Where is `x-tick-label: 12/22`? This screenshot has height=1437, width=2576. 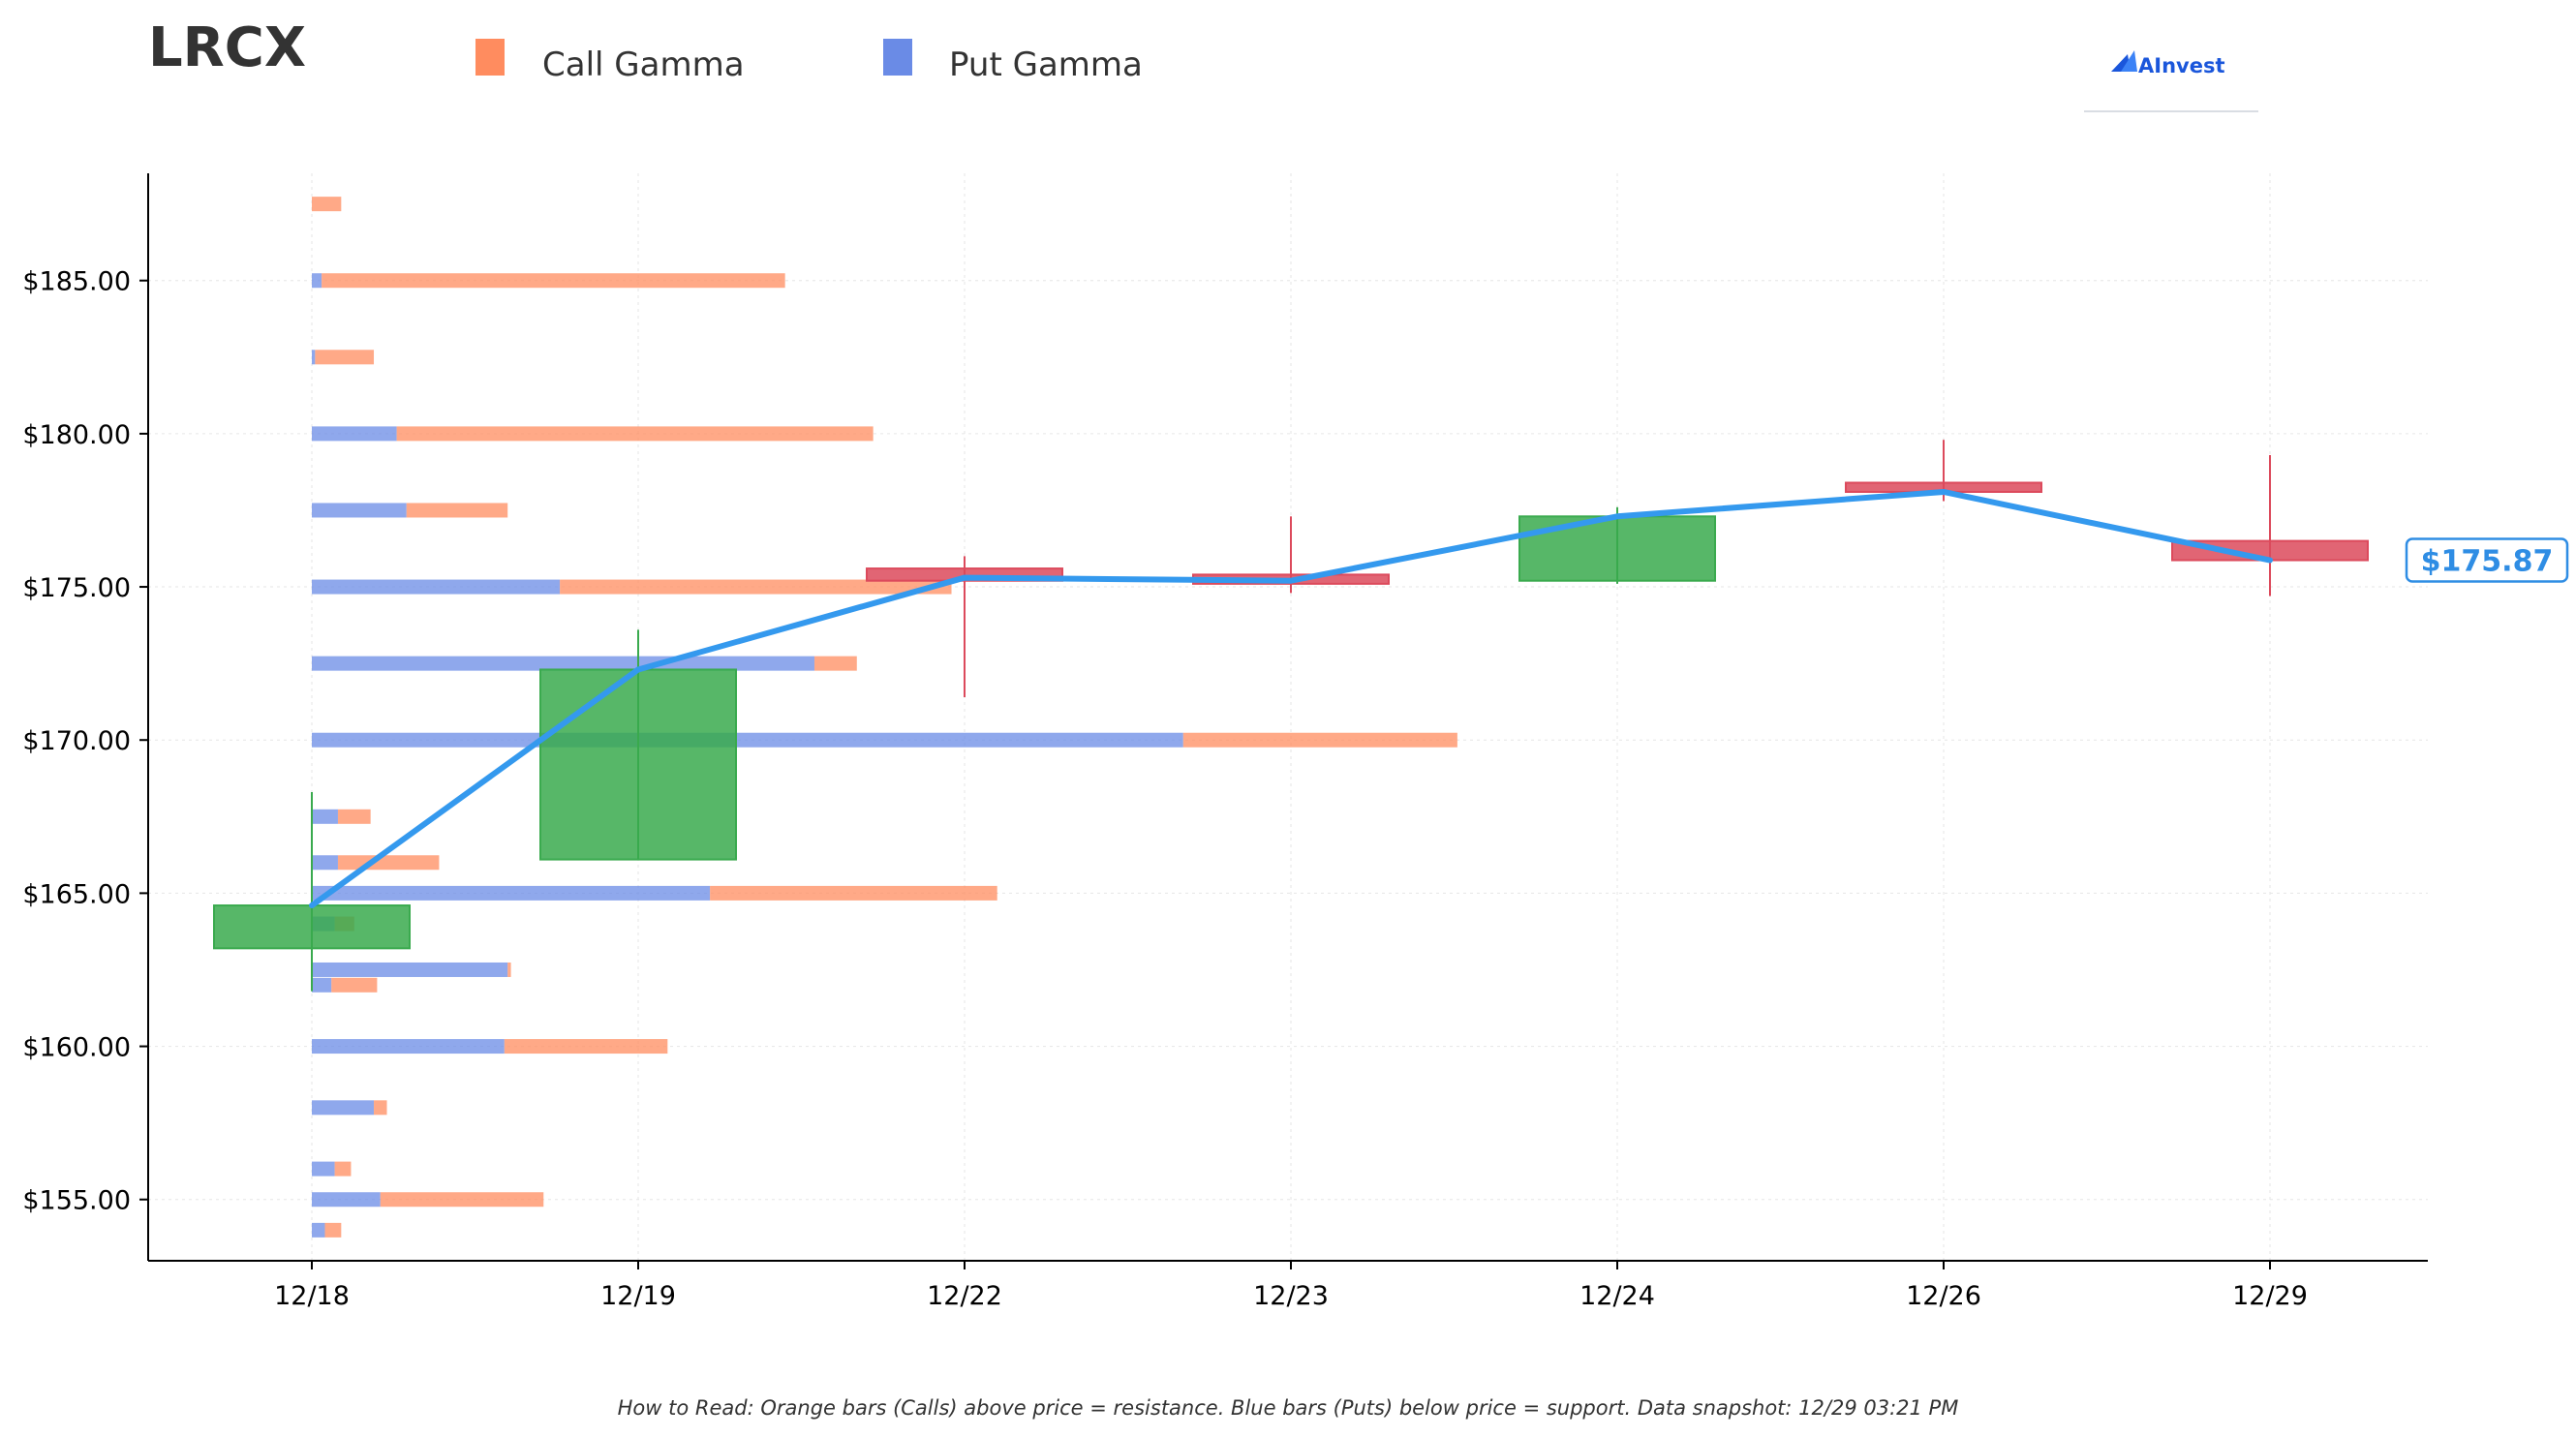
x-tick-label: 12/22 is located at coordinates (964, 1296).